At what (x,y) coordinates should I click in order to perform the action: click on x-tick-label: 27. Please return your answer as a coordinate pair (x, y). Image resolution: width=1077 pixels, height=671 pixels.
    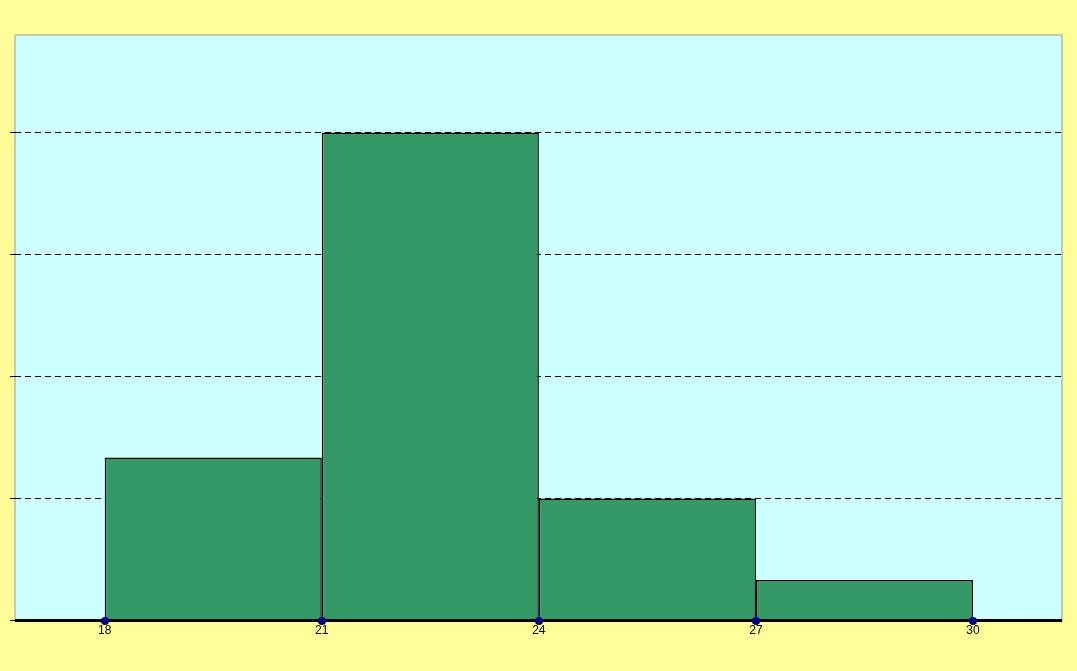
    Looking at the image, I should click on (756, 630).